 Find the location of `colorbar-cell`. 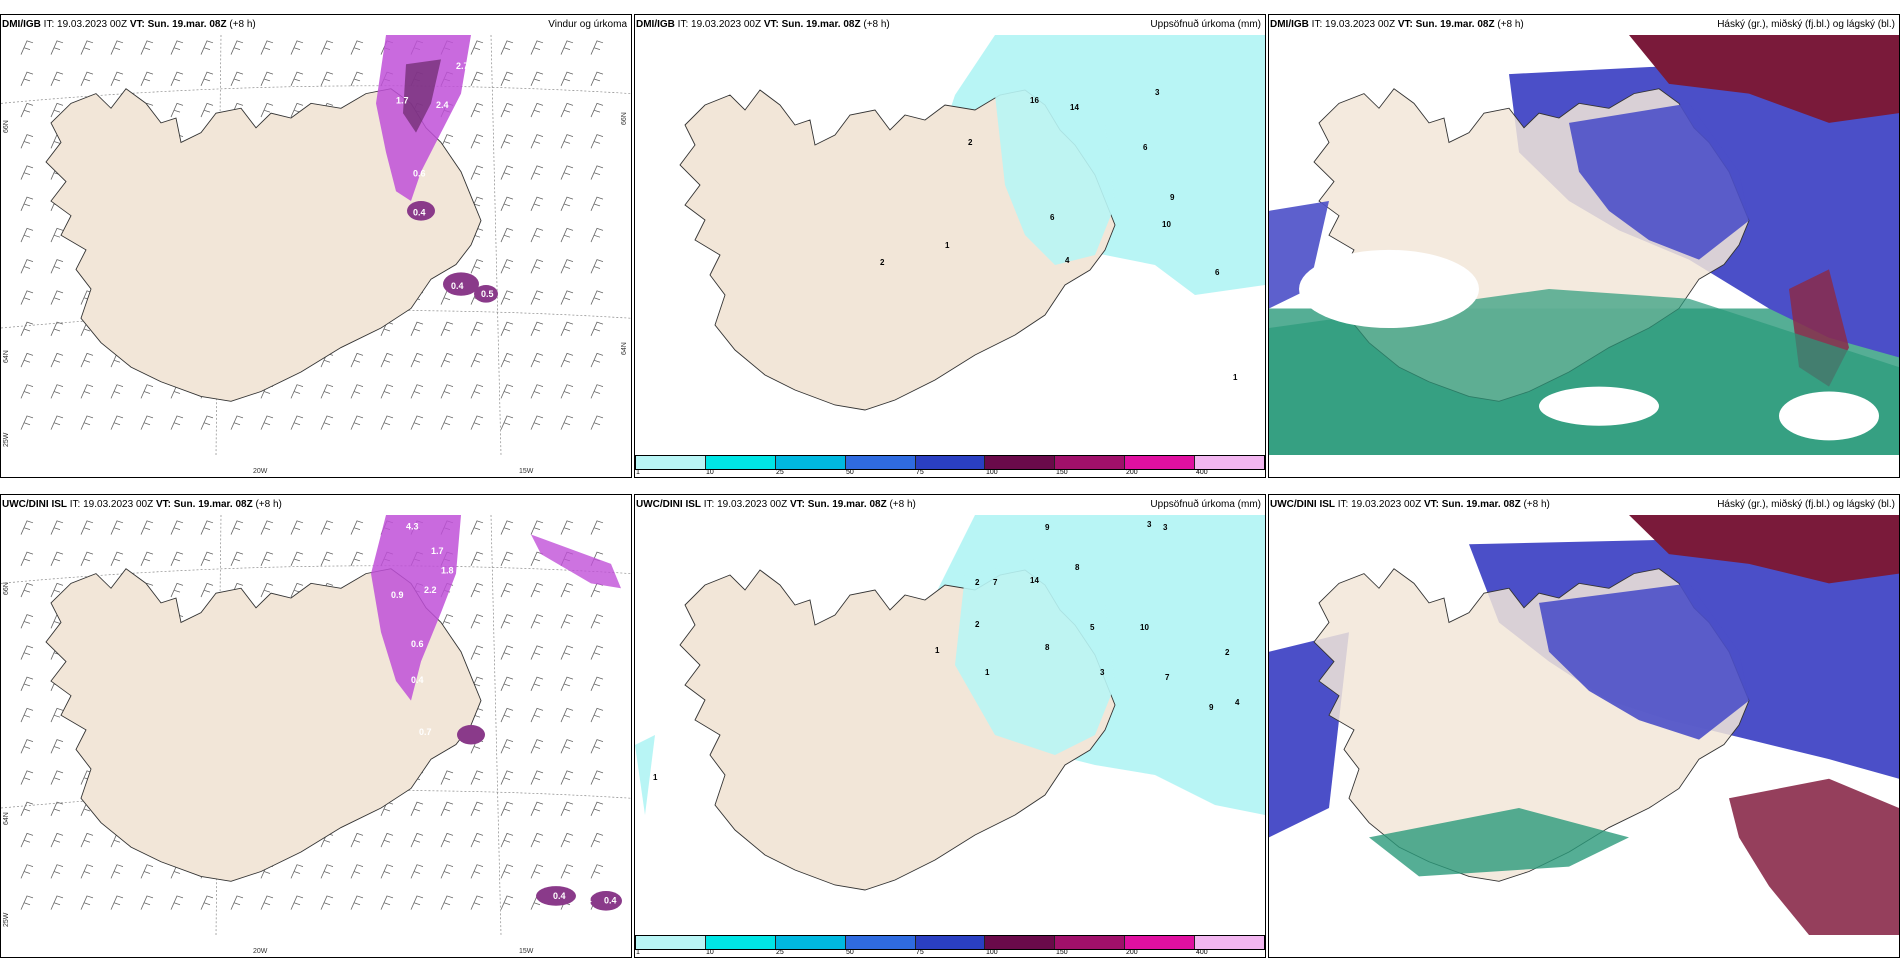

colorbar-cell is located at coordinates (740, 942).